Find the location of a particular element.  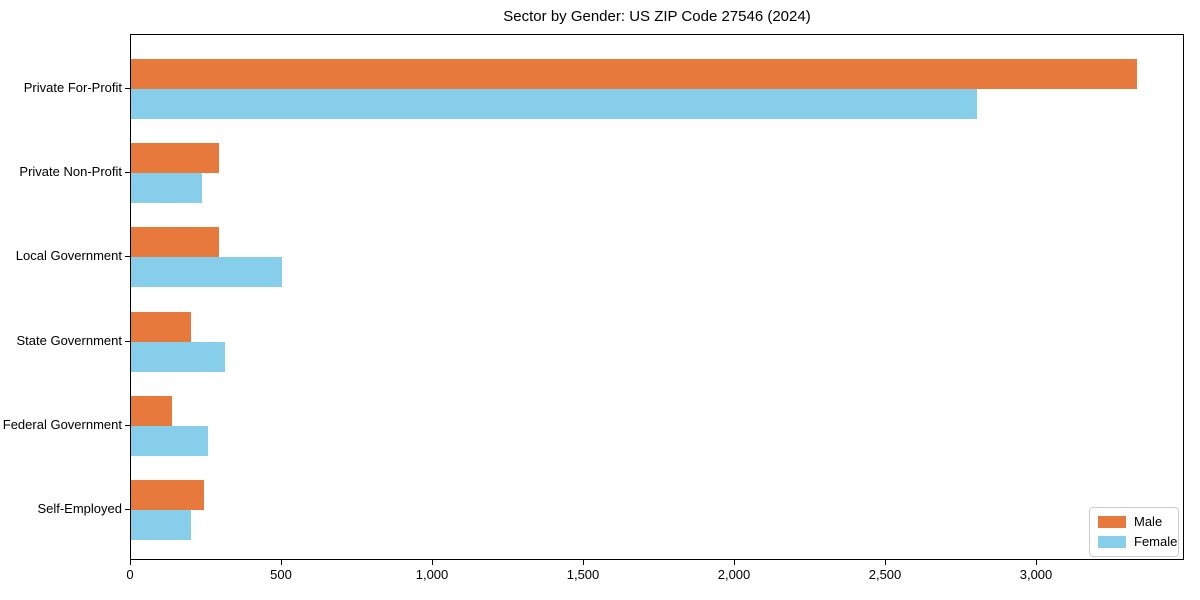

x-axis-tick-label-1-500: 1,500 is located at coordinates (583, 574).